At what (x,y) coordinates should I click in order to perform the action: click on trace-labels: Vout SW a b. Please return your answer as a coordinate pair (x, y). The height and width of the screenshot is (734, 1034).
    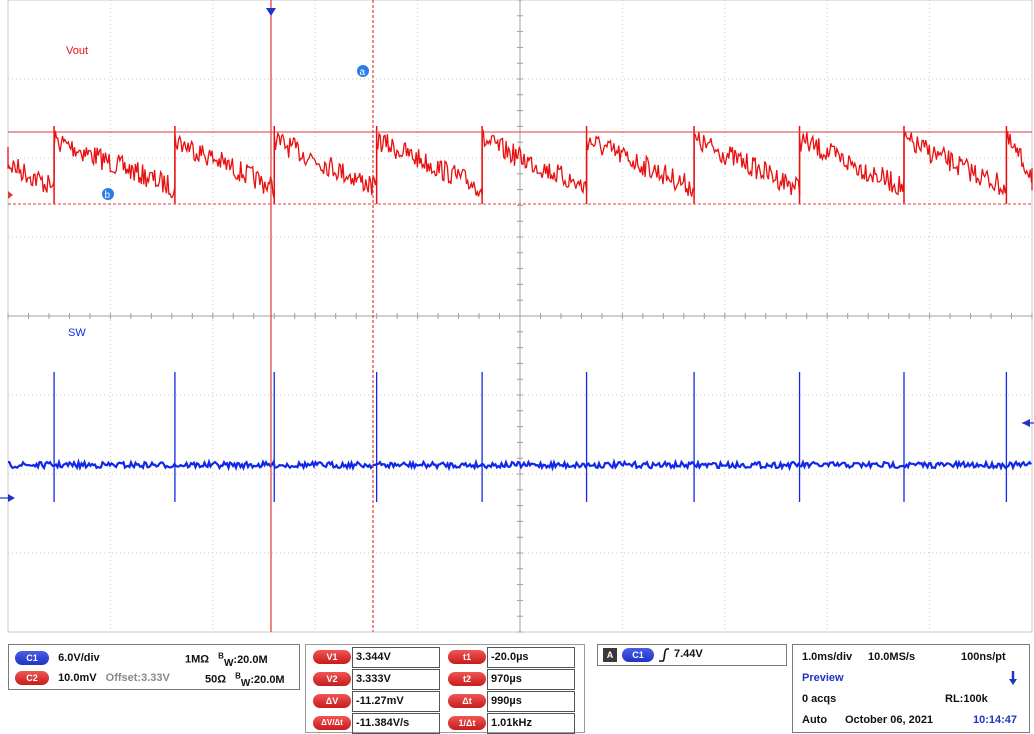
    Looking at the image, I should click on (217, 192).